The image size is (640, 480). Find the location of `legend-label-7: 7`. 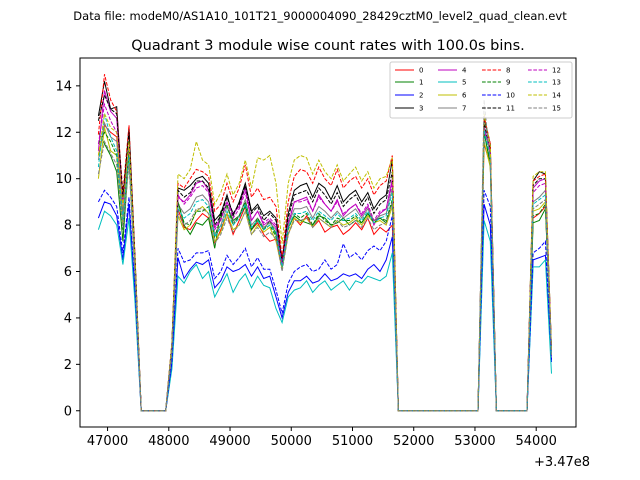

legend-label-7: 7 is located at coordinates (464, 109).